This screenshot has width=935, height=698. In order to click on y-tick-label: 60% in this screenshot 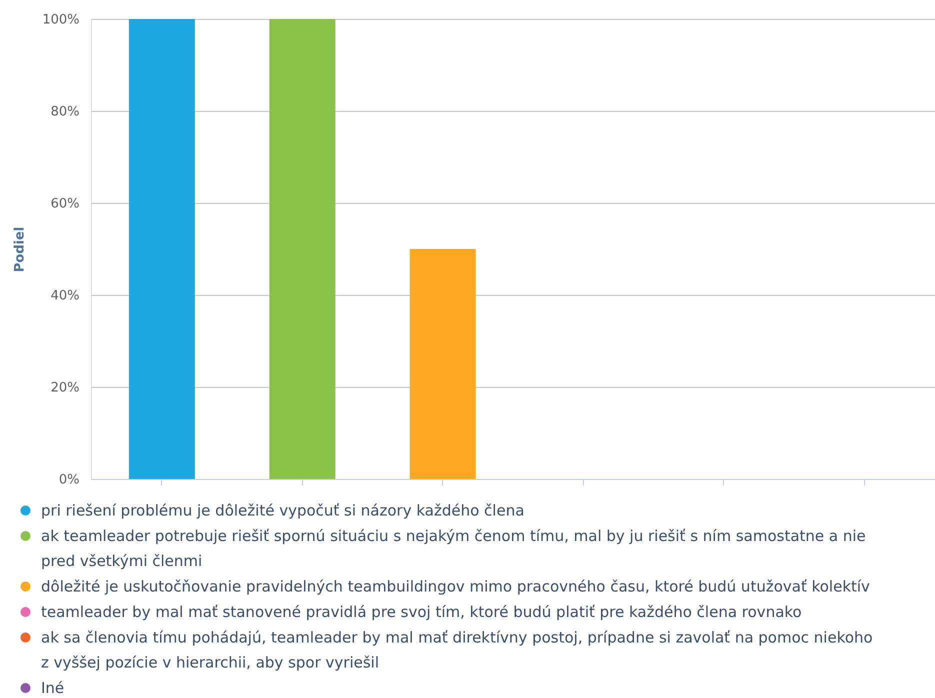, I will do `click(65, 204)`.